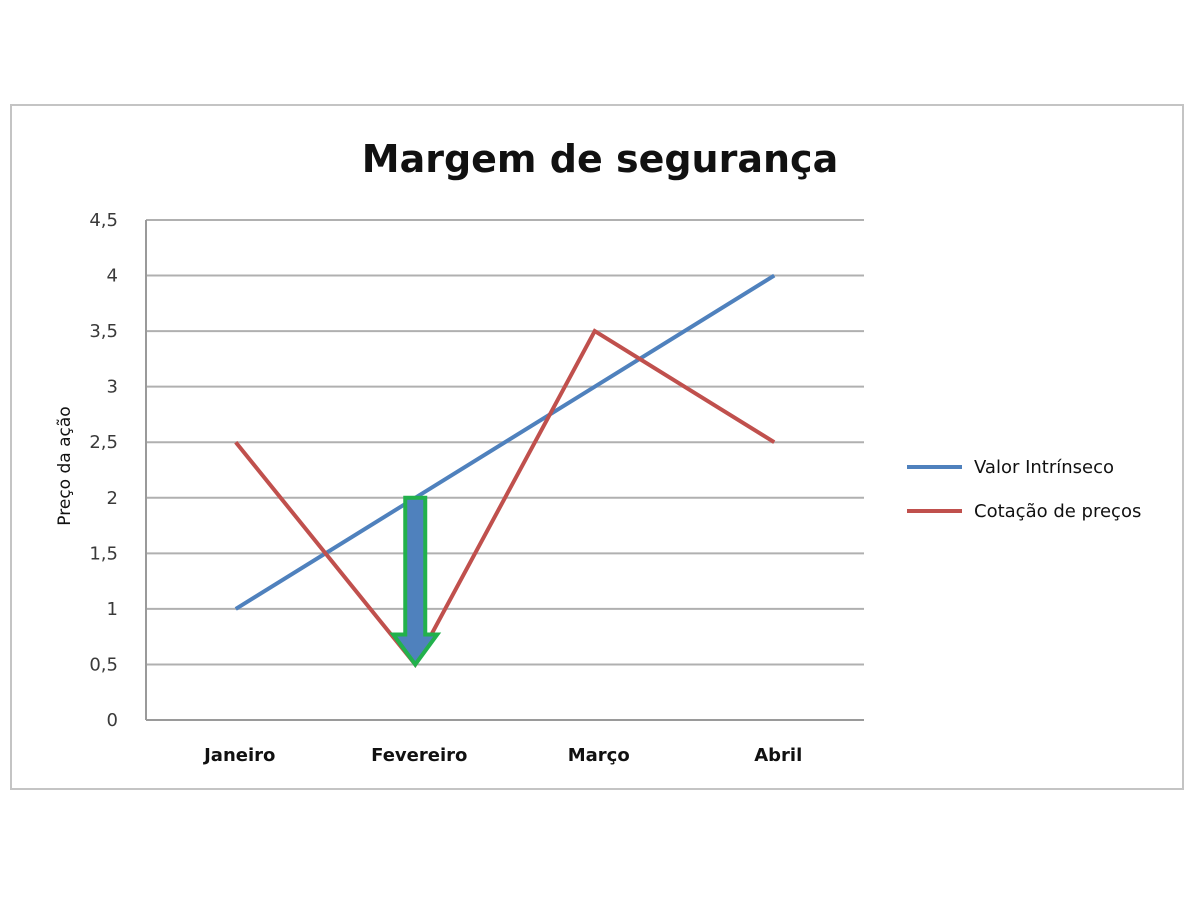 The height and width of the screenshot is (900, 1200). I want to click on chart-title: Margem de segurança, so click(600, 159).